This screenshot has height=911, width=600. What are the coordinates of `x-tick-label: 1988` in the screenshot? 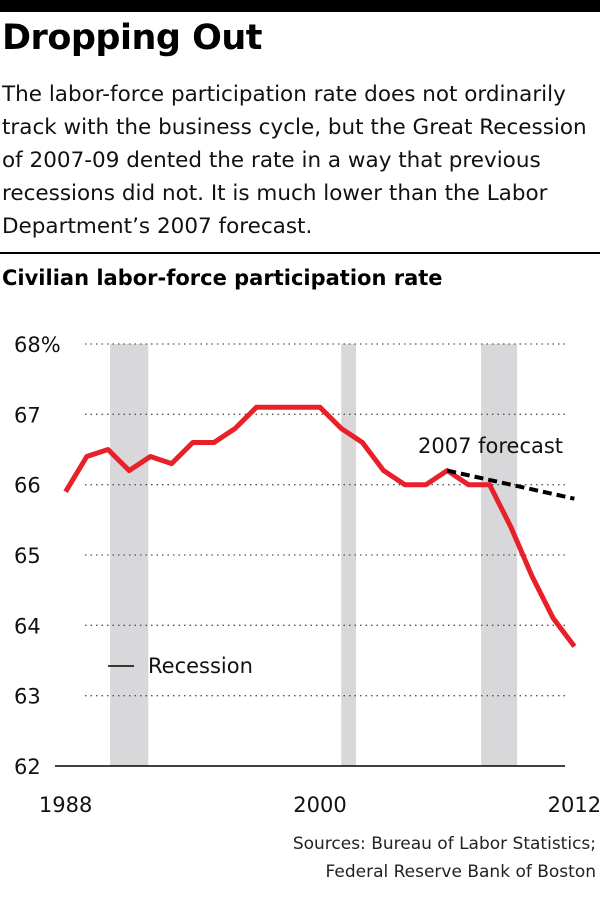 It's located at (65, 805).